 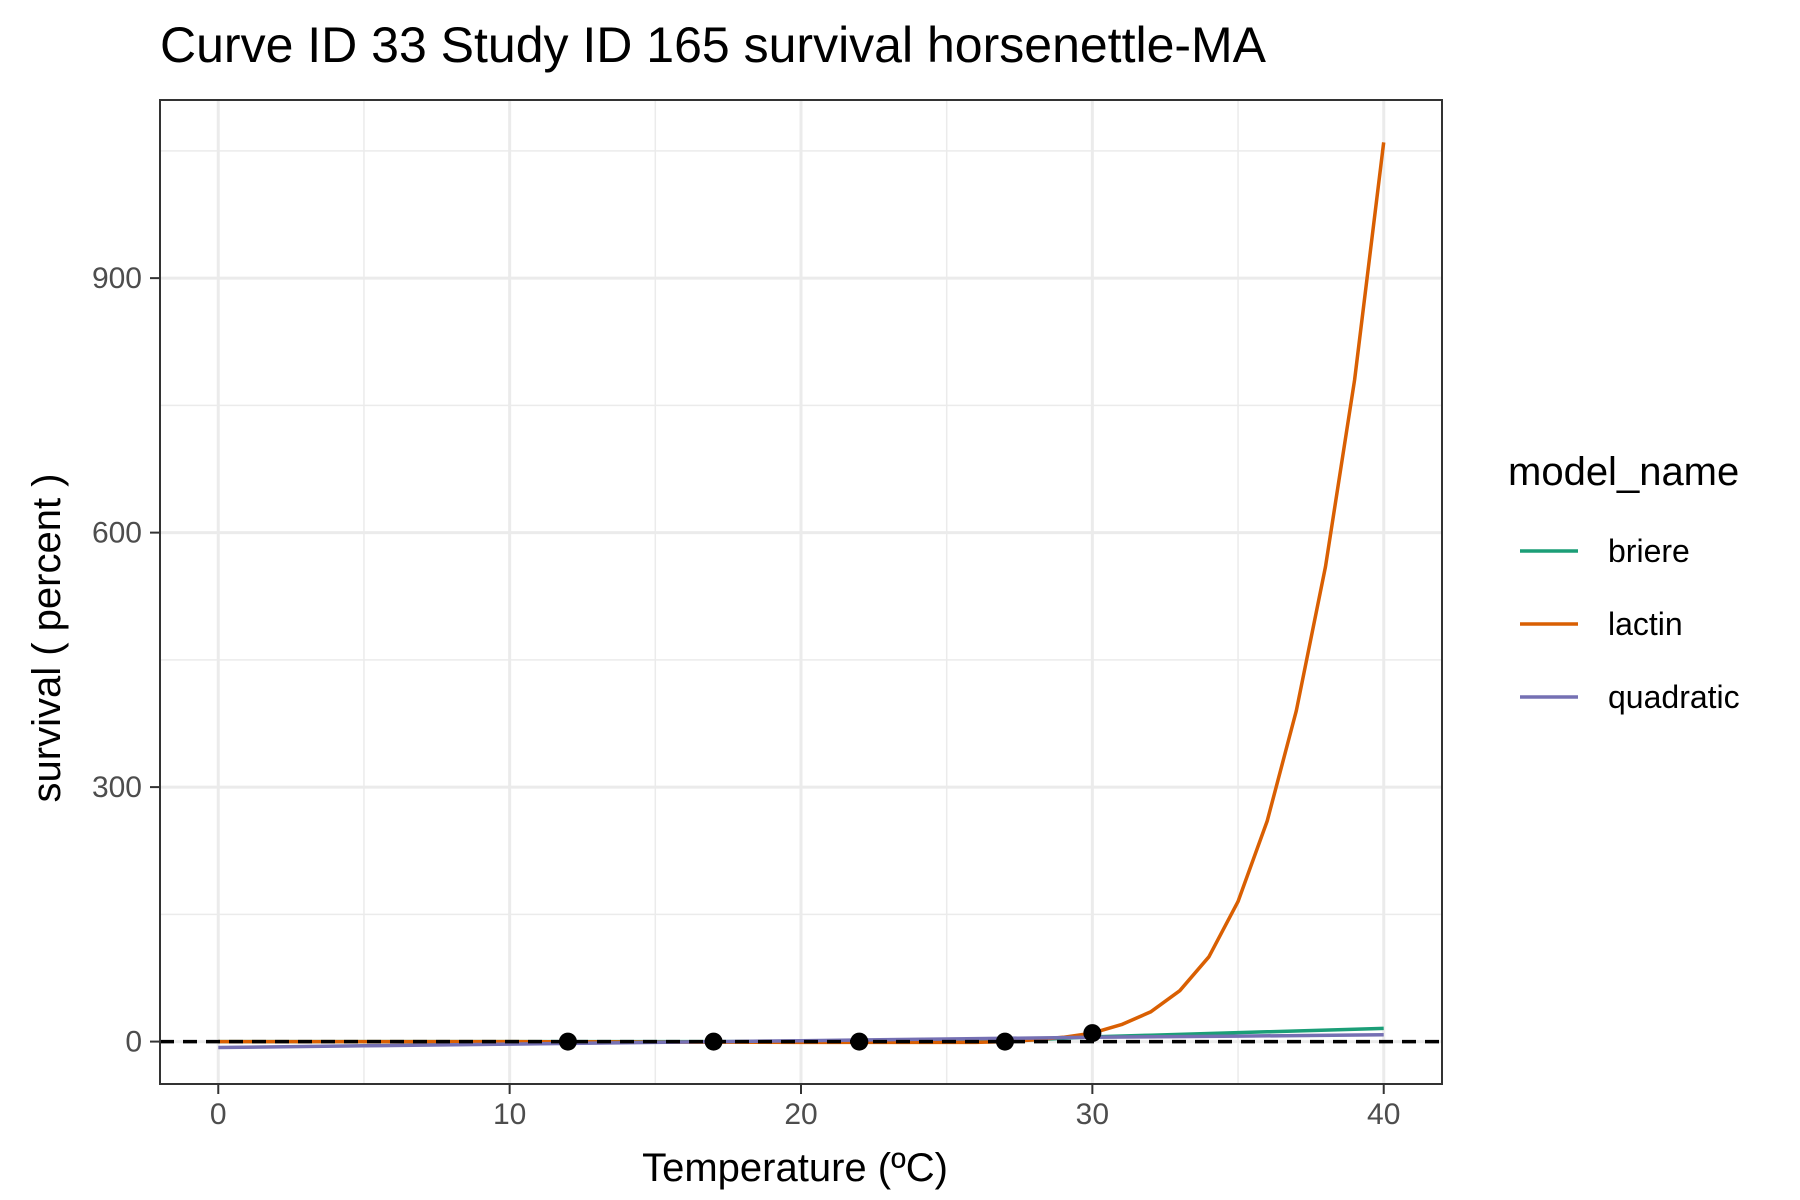 I want to click on x-axis-title: Temperature (ºC), so click(x=795, y=1168).